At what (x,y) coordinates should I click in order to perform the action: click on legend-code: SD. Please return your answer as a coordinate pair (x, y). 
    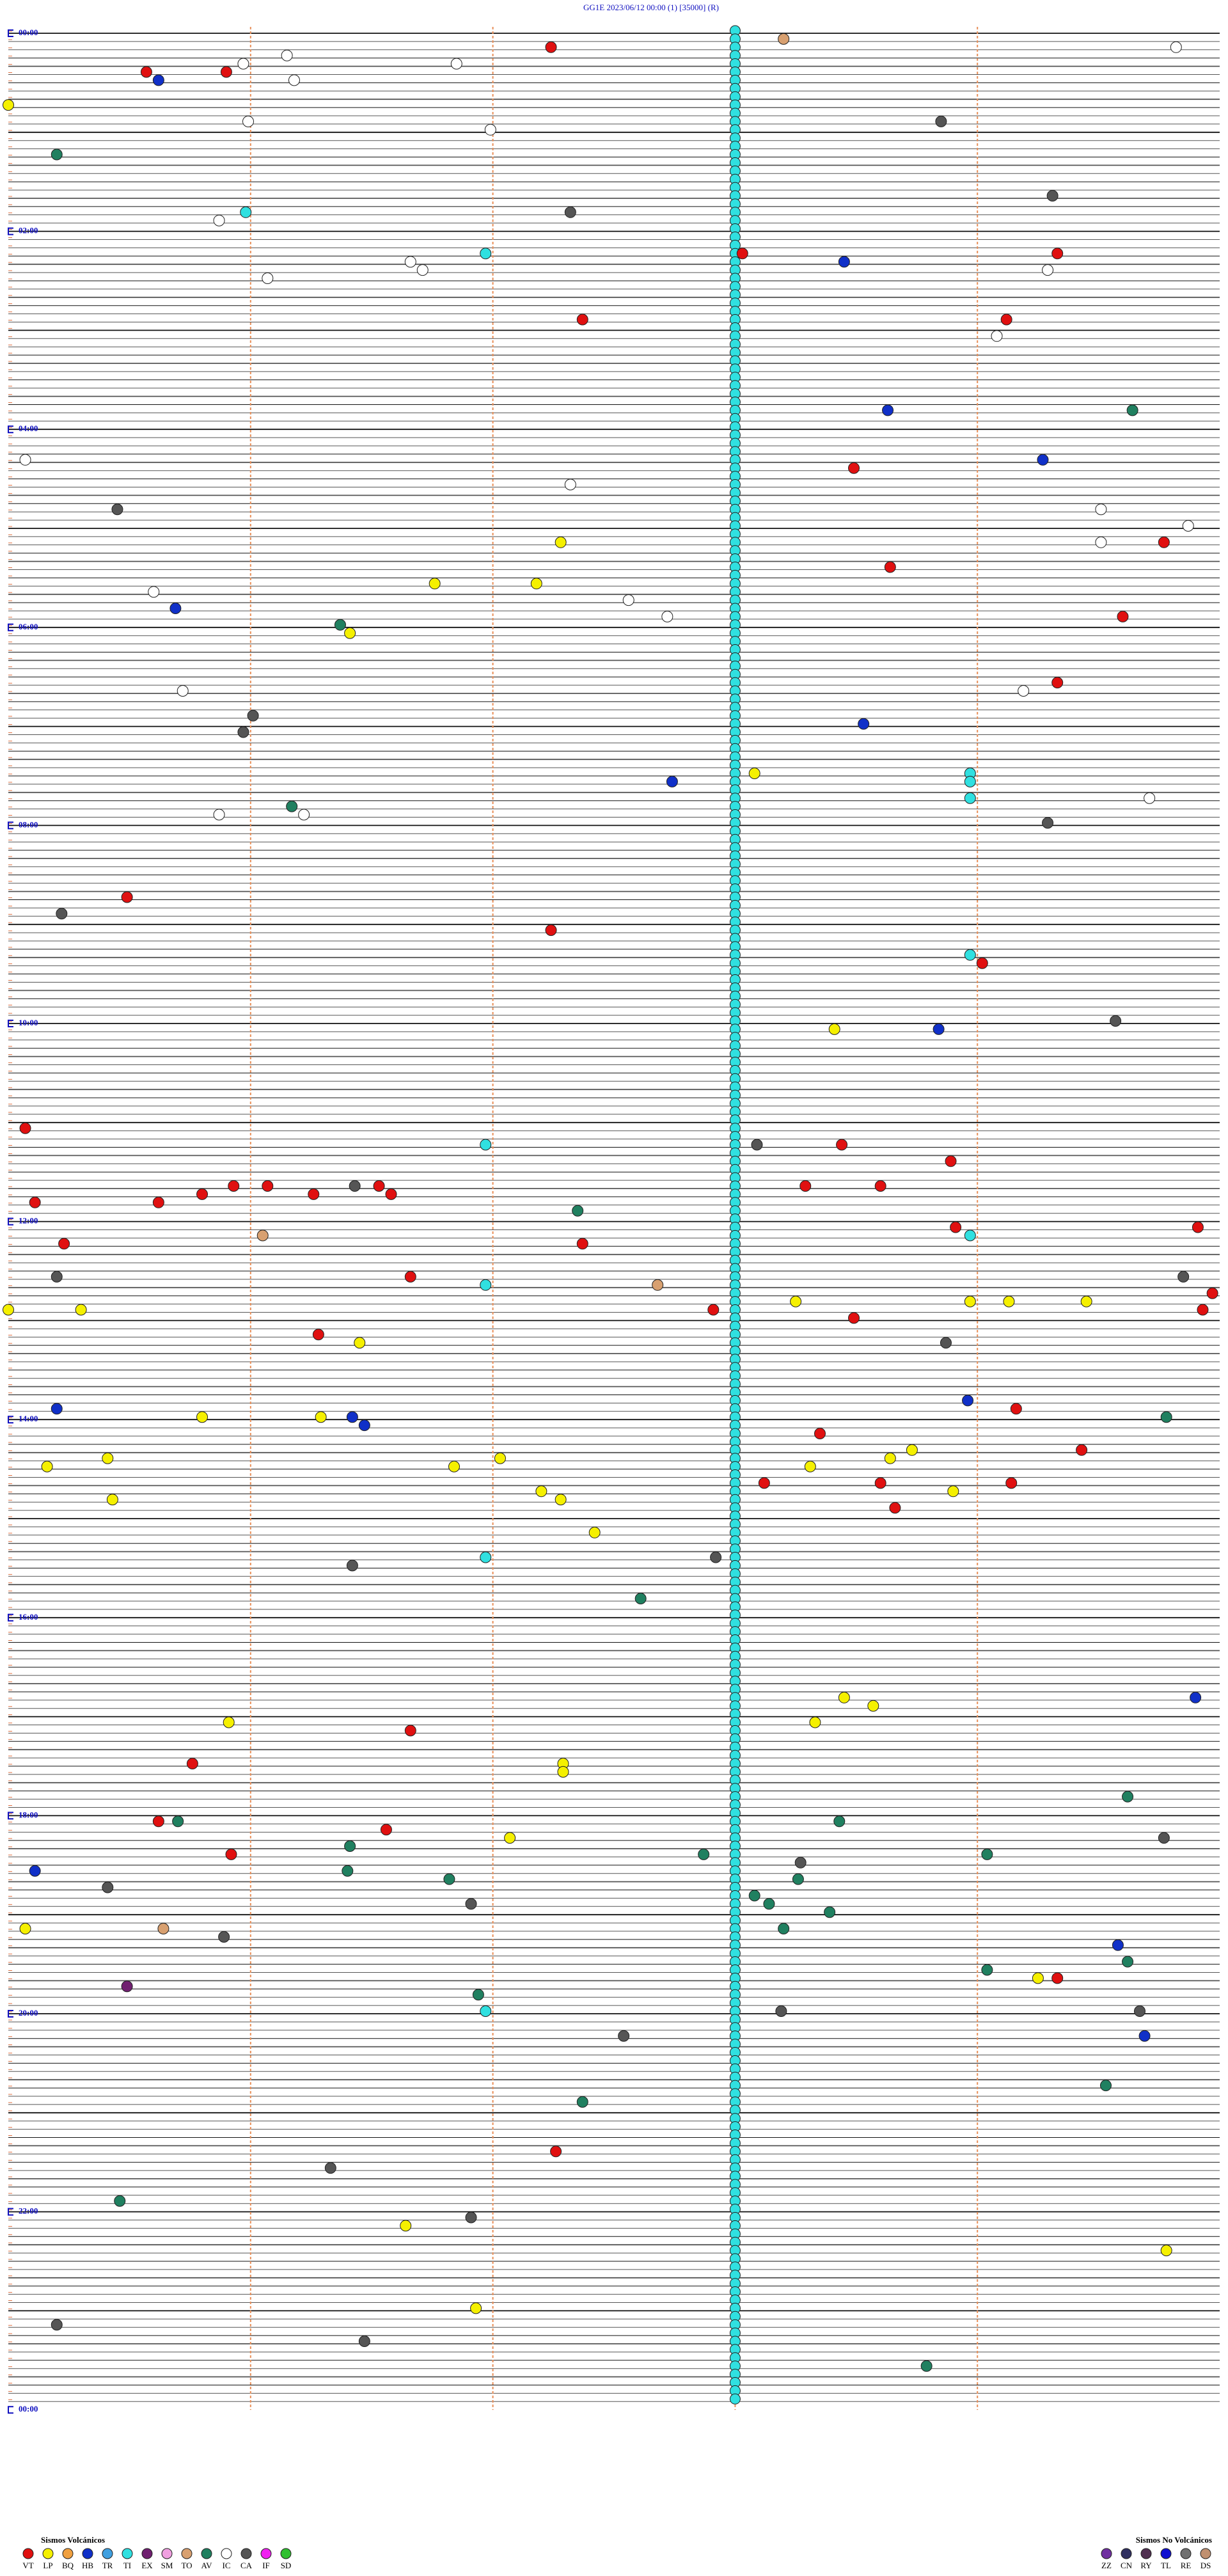
    Looking at the image, I should click on (286, 2565).